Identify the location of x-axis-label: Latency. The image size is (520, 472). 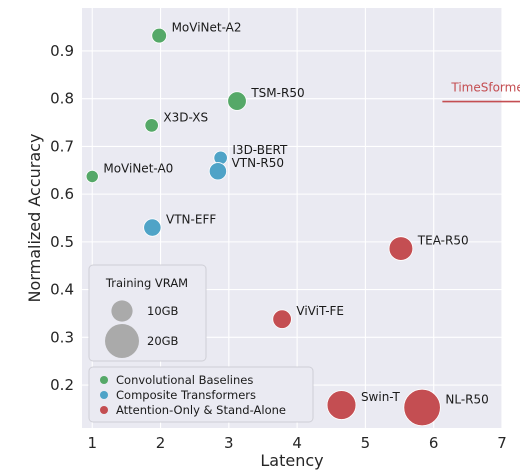
(291, 460).